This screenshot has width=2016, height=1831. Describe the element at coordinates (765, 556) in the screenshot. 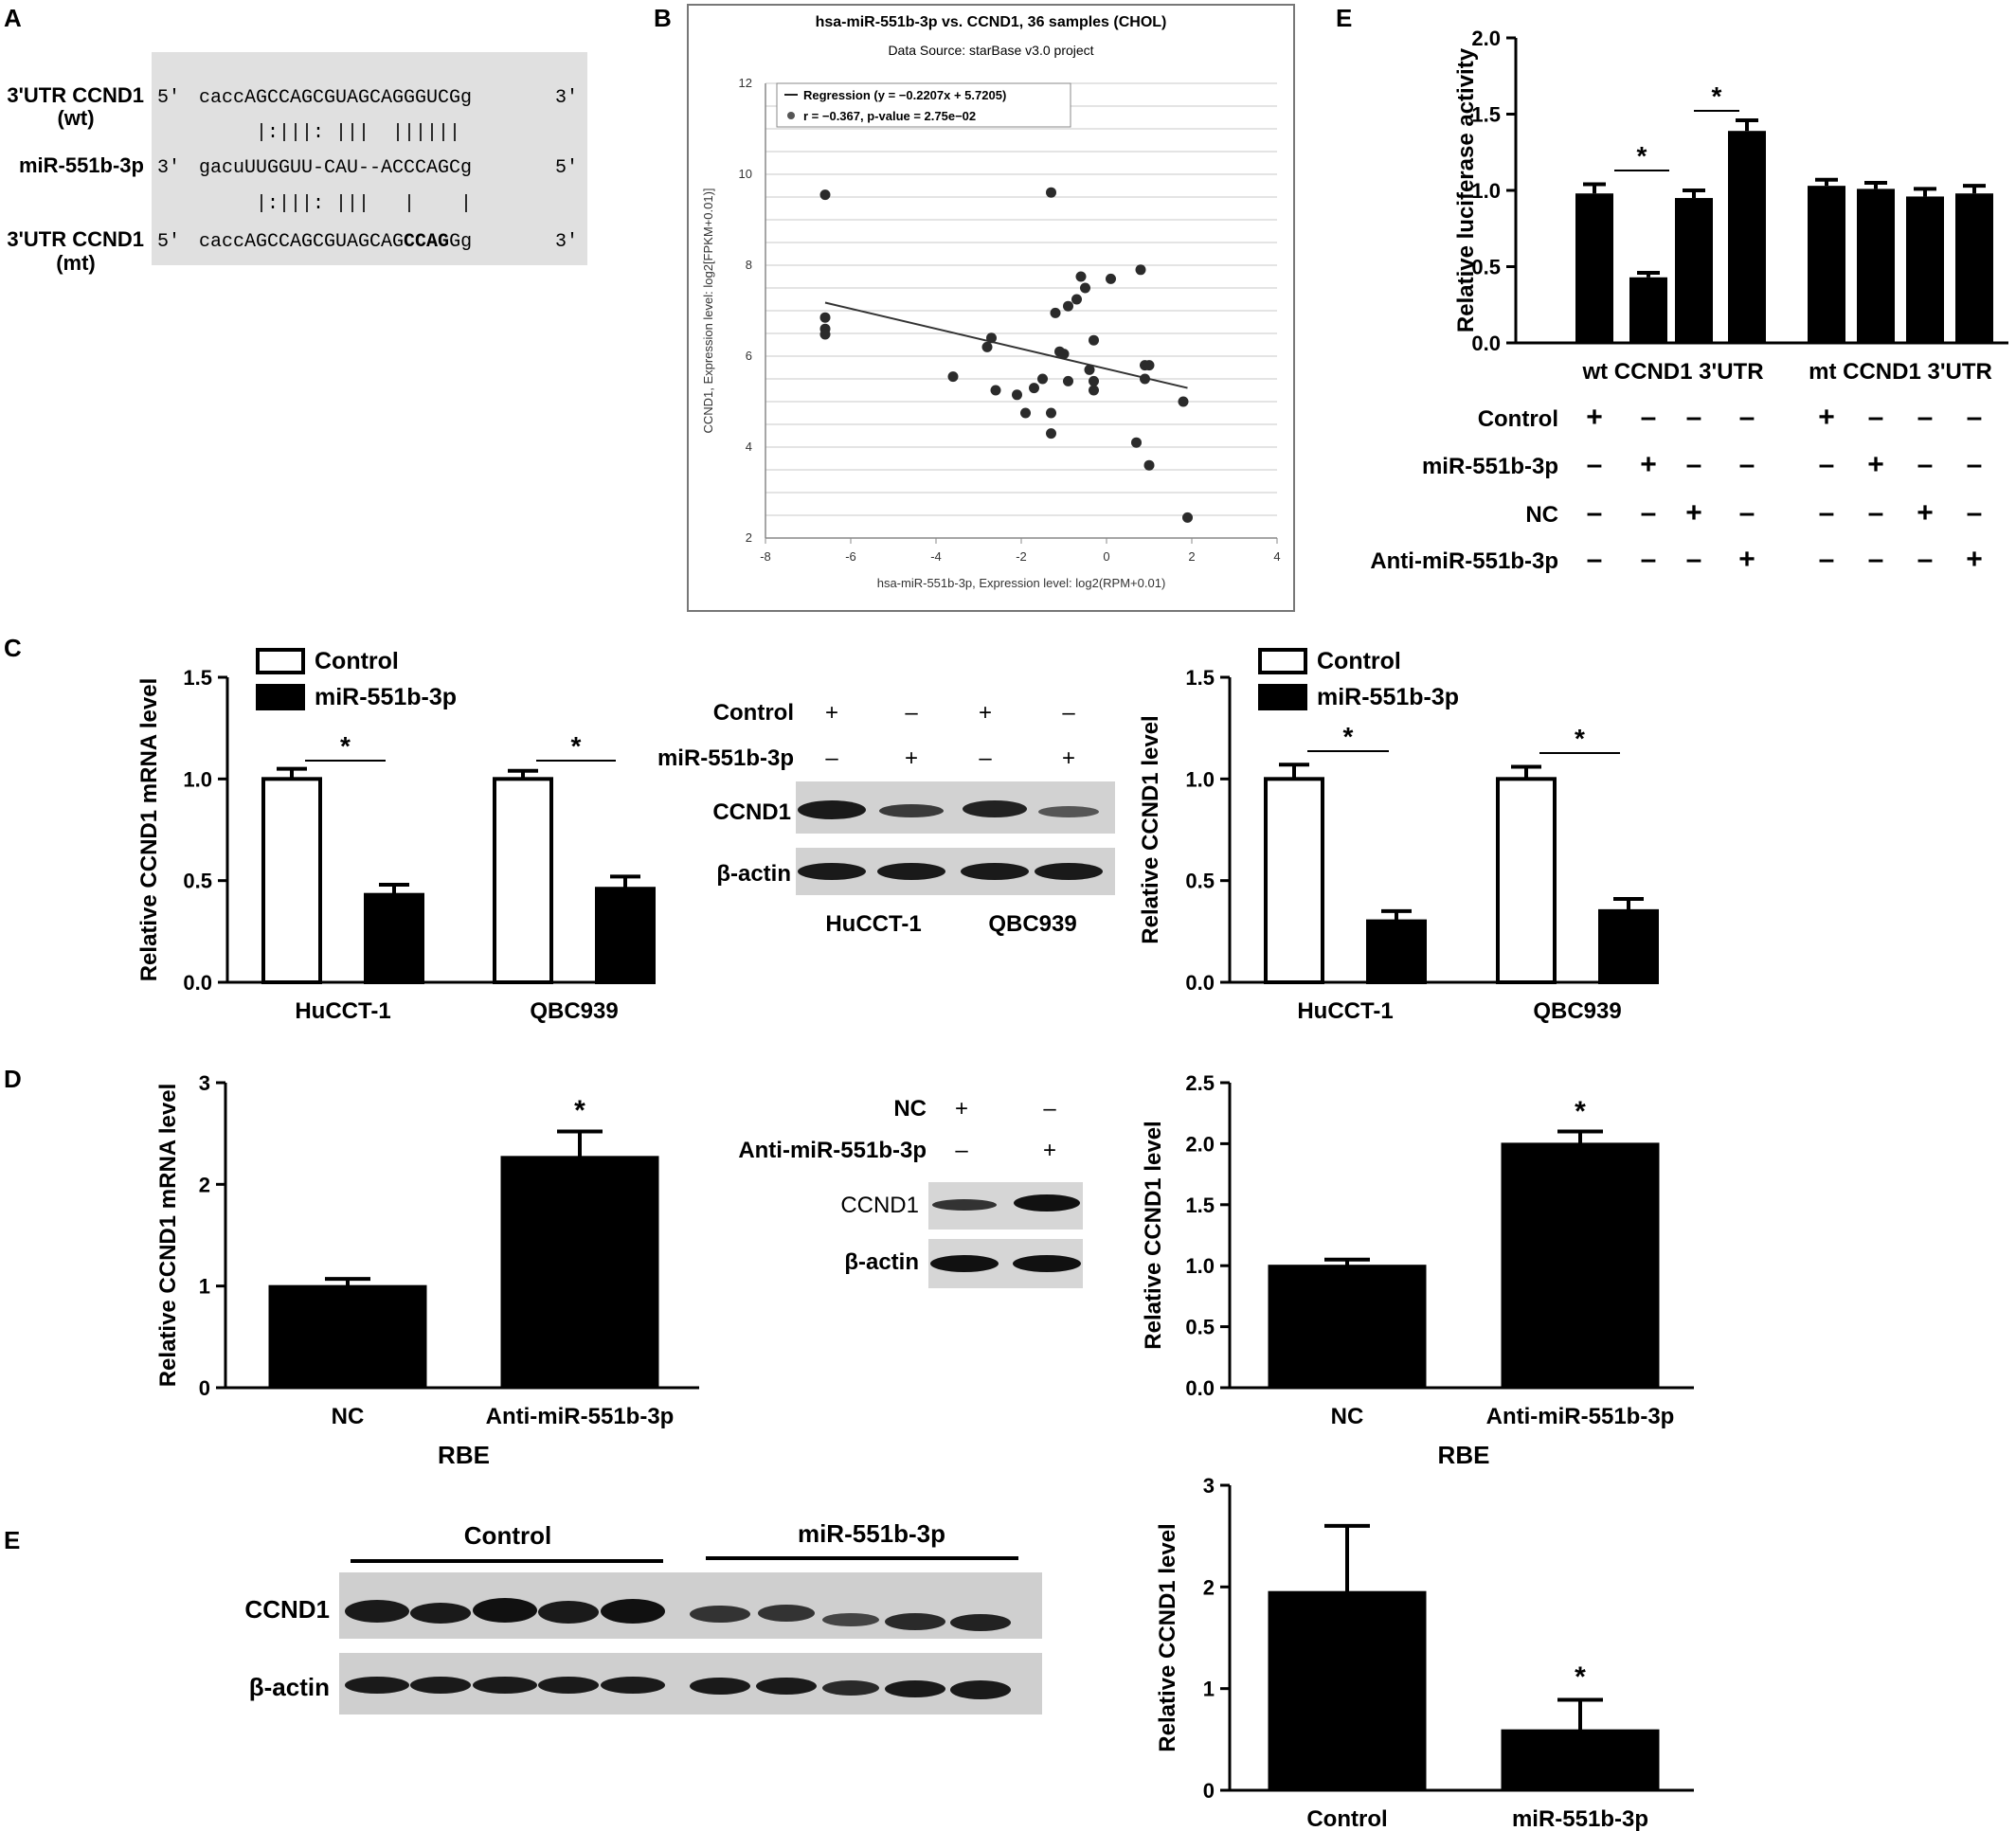

I see `x-tick-label: -8` at that location.